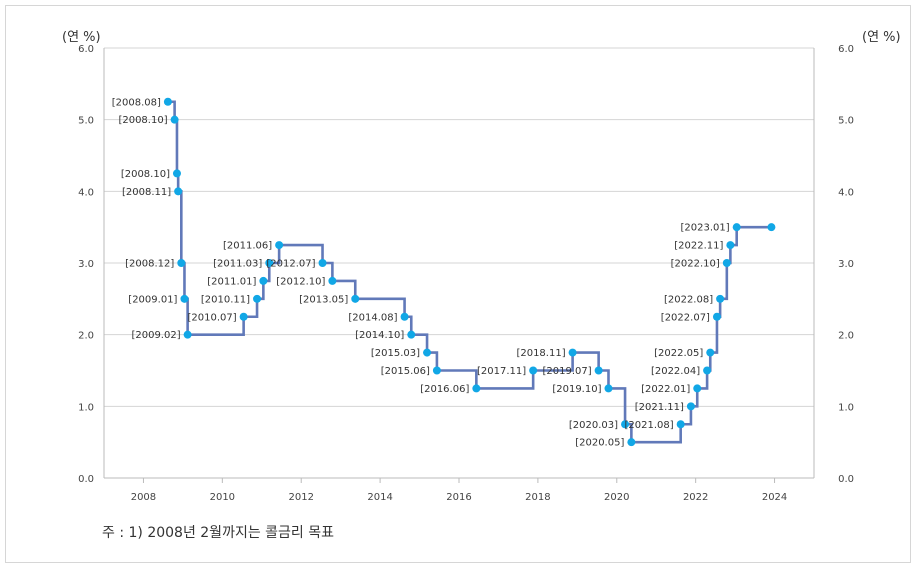 This screenshot has height=570, width=918. I want to click on x-tick-label: 2008, so click(143, 497).